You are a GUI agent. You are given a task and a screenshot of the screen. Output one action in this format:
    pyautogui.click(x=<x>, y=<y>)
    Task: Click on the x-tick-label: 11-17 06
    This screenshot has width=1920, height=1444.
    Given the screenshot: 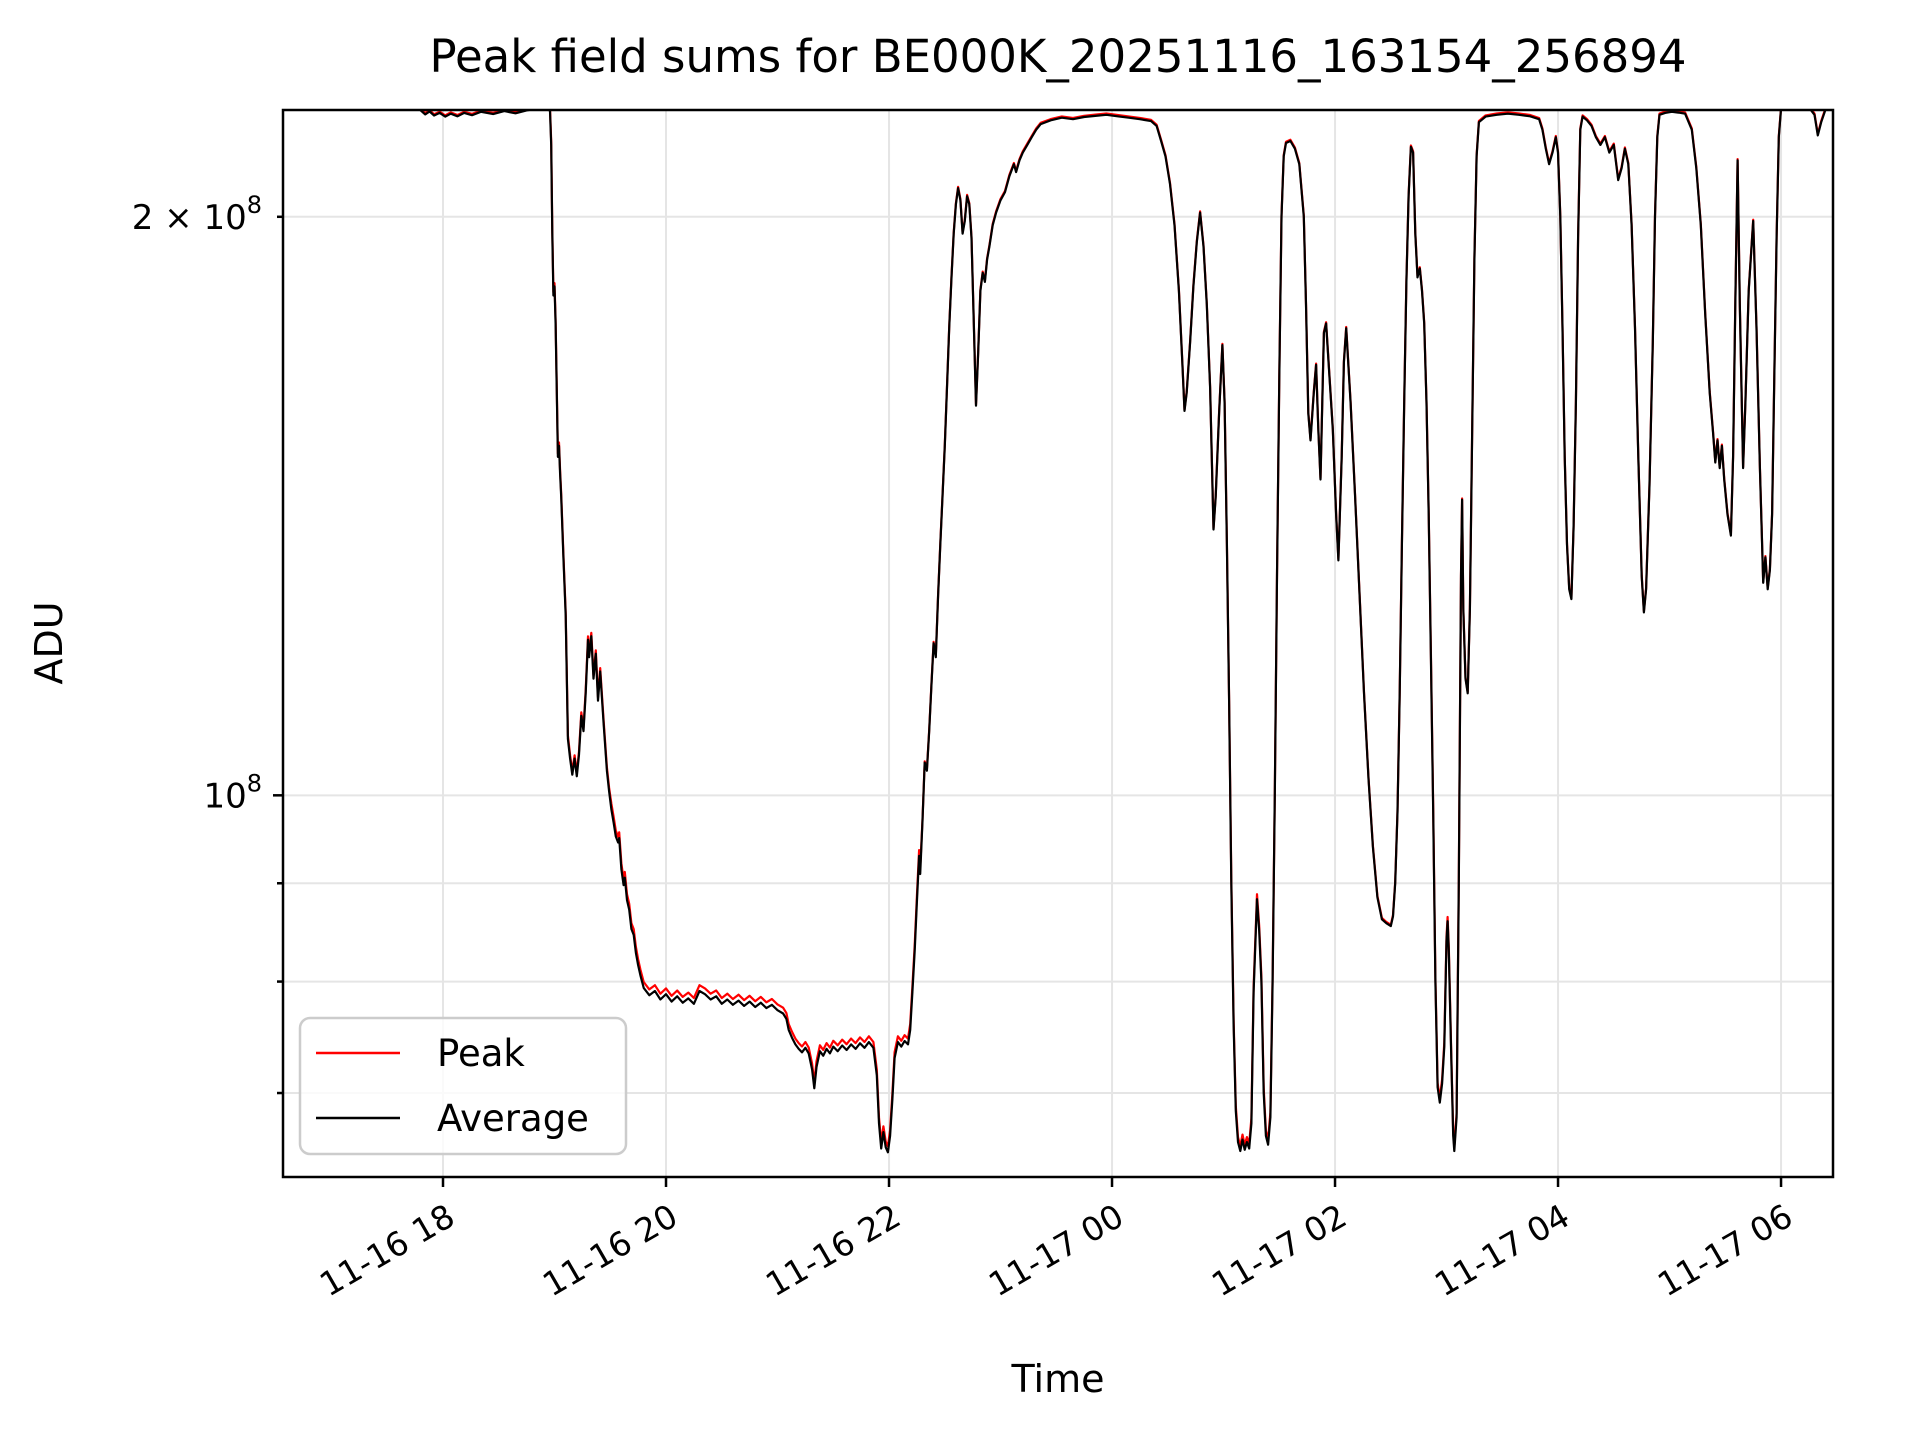 What is the action you would take?
    pyautogui.click(x=1725, y=1250)
    